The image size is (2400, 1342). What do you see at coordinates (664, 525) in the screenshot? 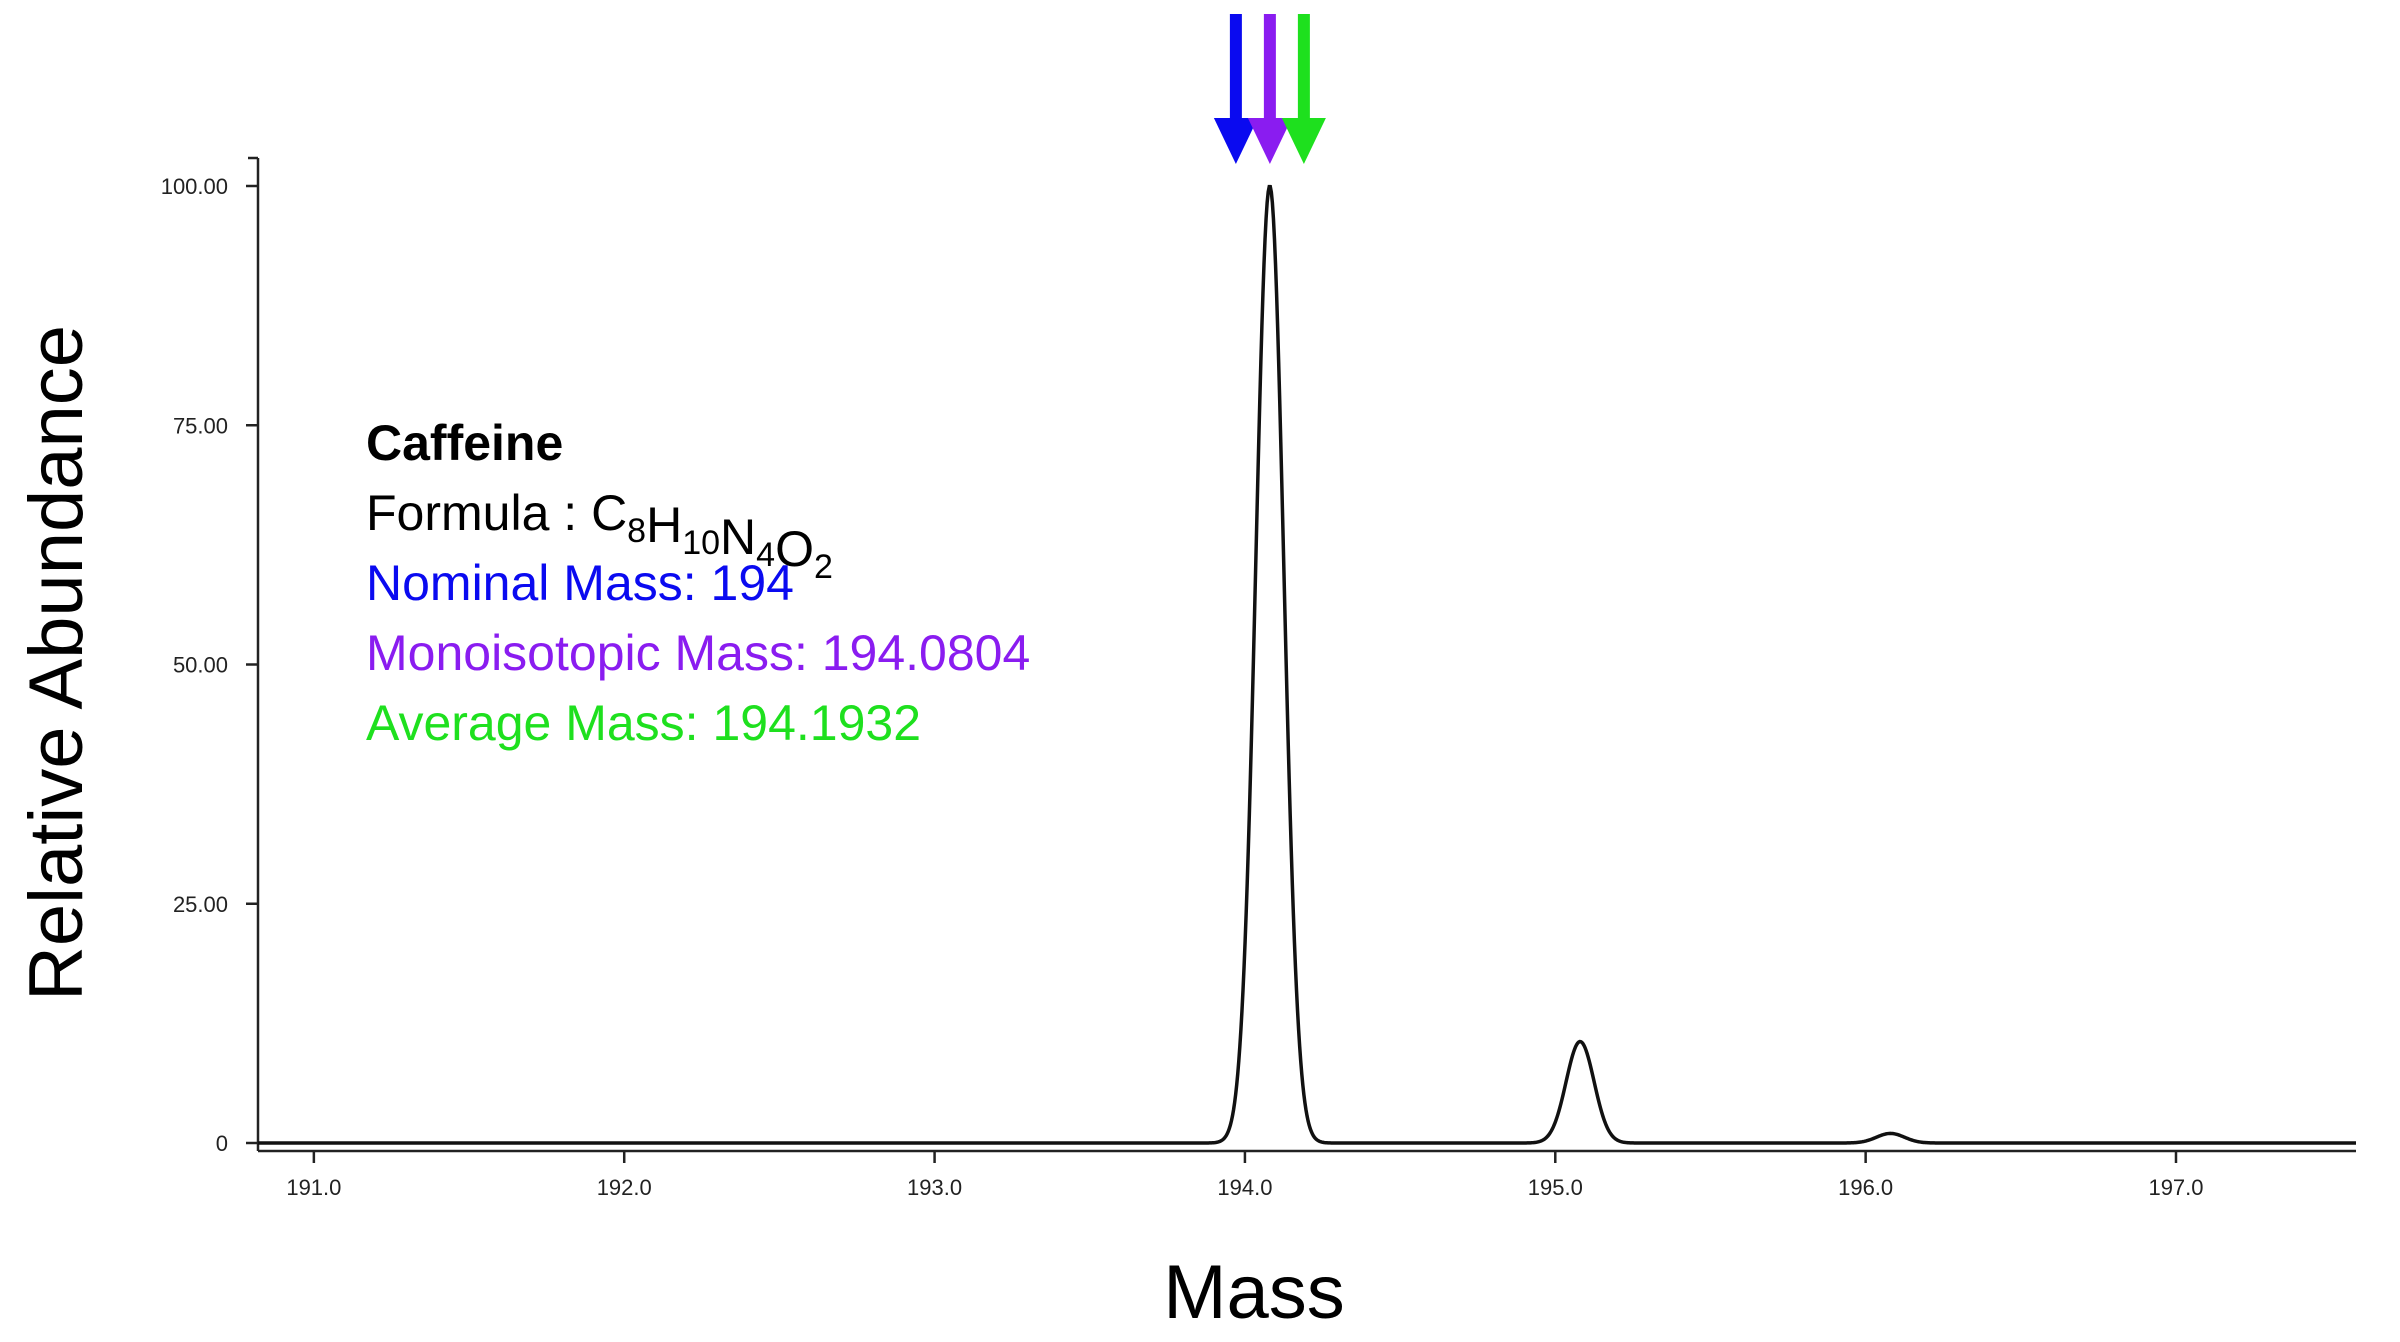
I see `formula-element: H` at bounding box center [664, 525].